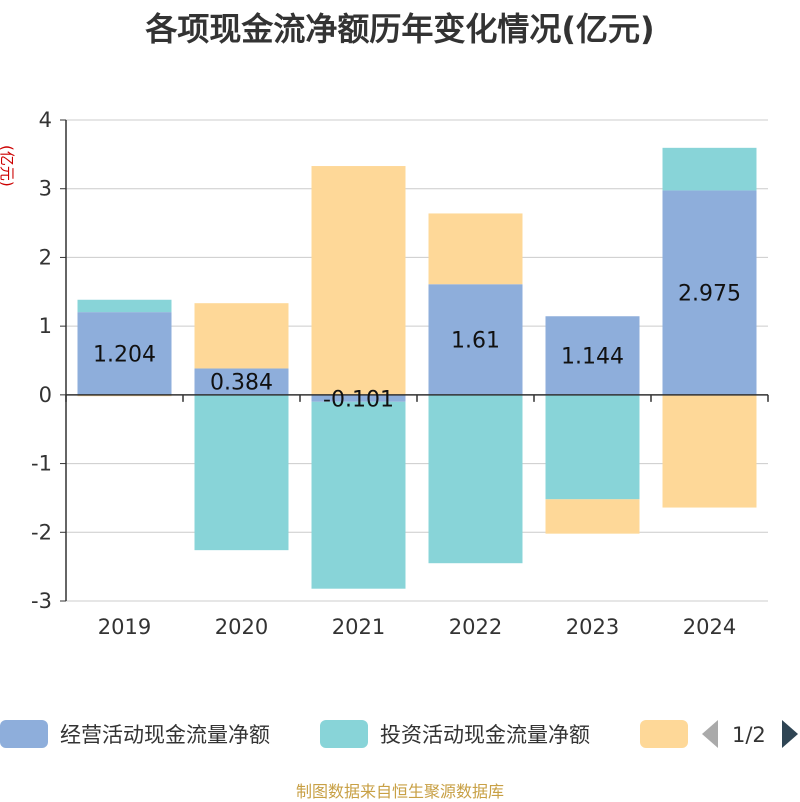 This screenshot has width=800, height=802. Describe the element at coordinates (241, 336) in the screenshot. I see `bar-s3-2020` at that location.